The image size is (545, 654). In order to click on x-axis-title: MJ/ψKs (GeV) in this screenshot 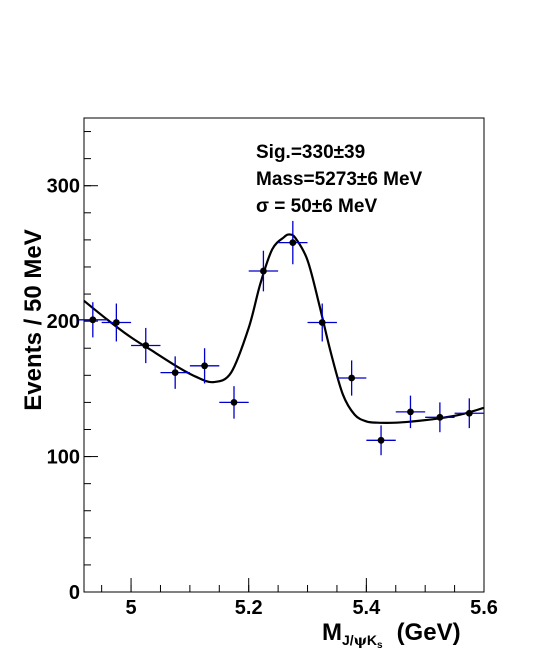, I will do `click(391, 635)`.